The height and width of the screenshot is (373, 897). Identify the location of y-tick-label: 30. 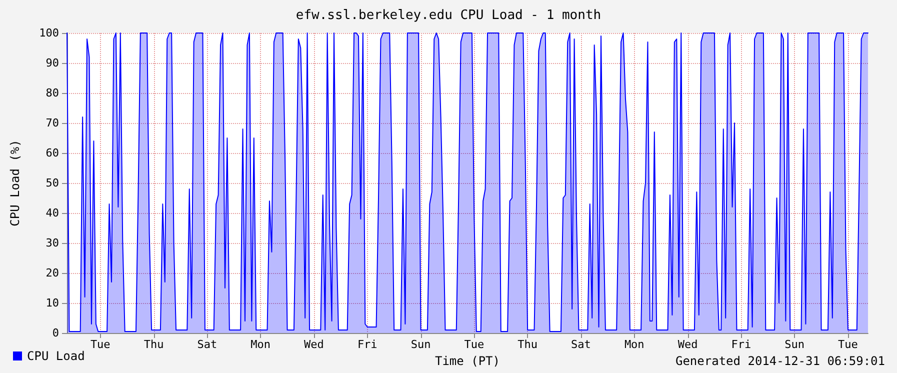
(52, 243).